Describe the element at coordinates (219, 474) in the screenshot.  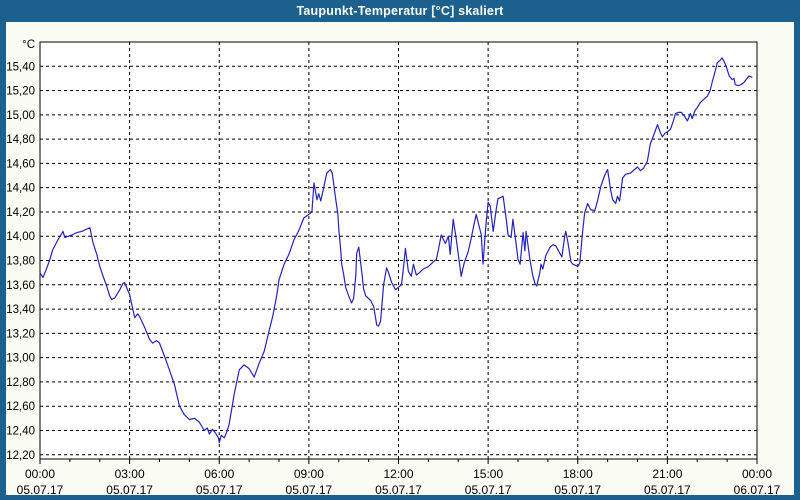
I see `svg-text: 06:00` at that location.